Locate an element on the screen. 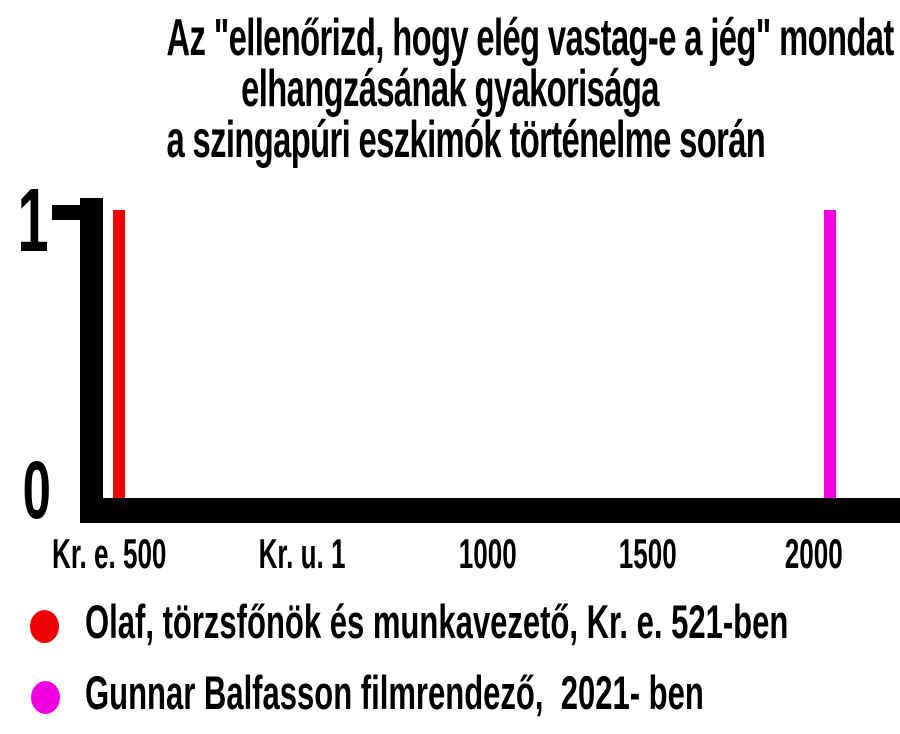 The image size is (900, 734). x-axis-label-1000: 1000 is located at coordinates (488, 553).